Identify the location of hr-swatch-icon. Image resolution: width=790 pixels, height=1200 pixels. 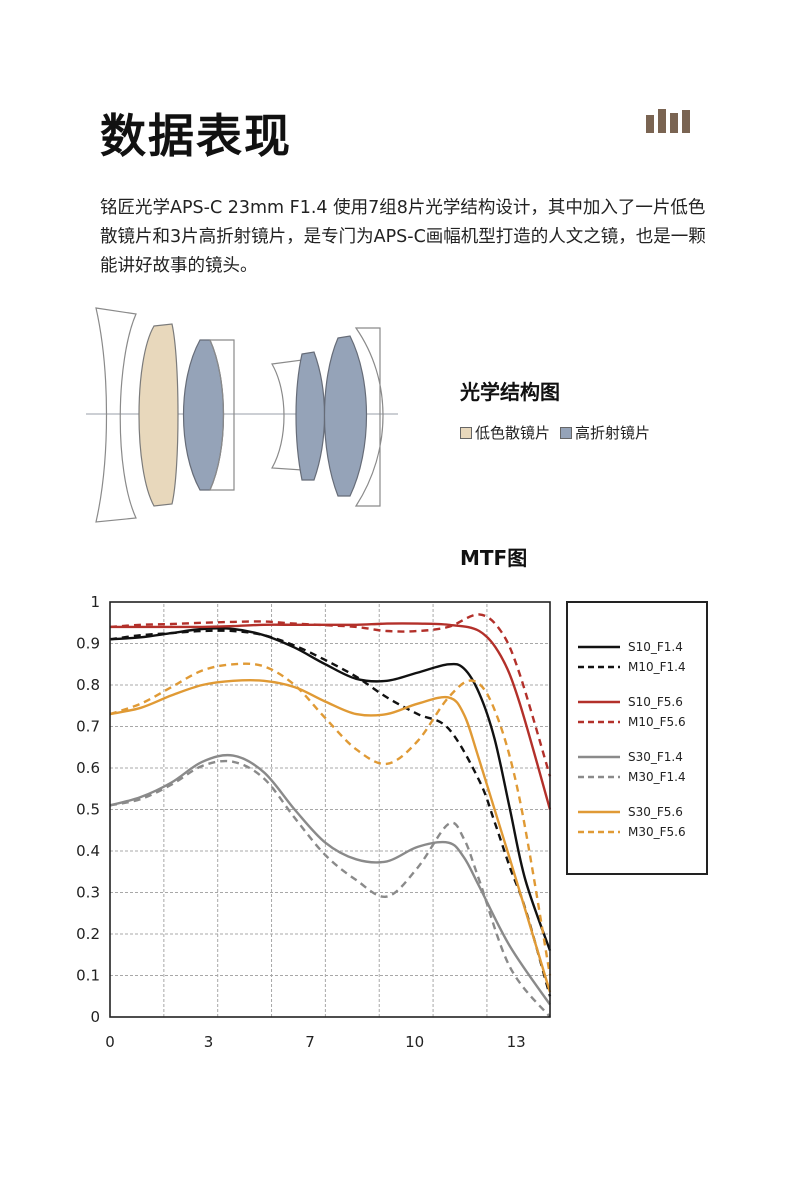
(566, 432).